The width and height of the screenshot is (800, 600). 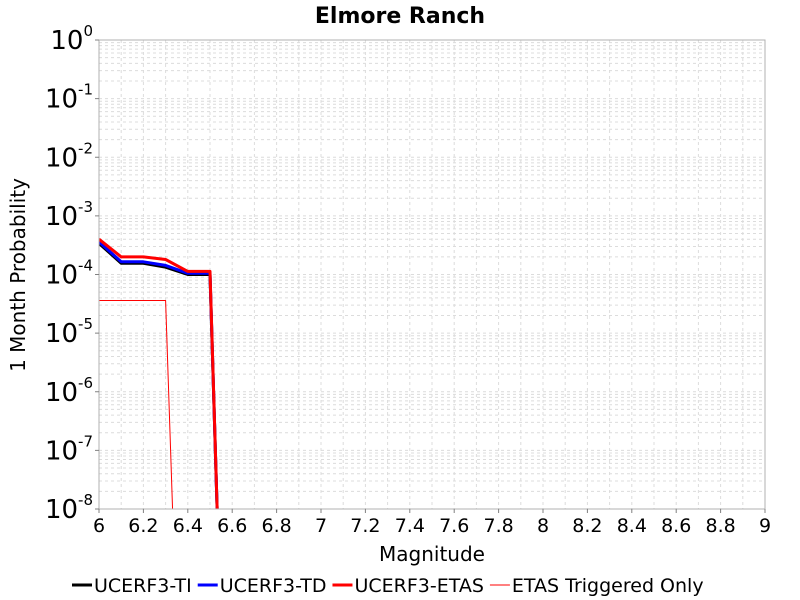 What do you see at coordinates (765, 526) in the screenshot?
I see `x-tick-label: 9` at bounding box center [765, 526].